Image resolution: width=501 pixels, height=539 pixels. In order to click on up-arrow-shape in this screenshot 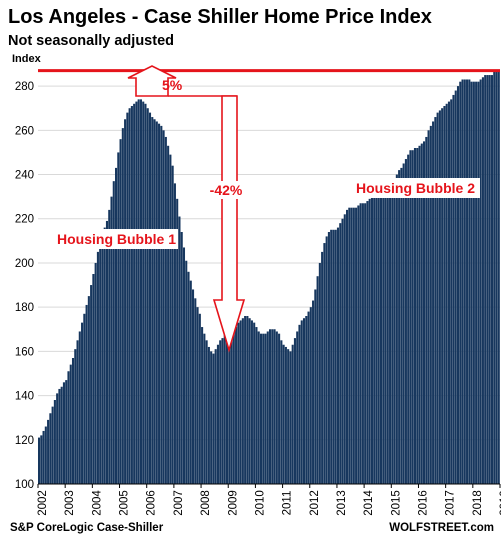, I will do `click(152, 81)`.